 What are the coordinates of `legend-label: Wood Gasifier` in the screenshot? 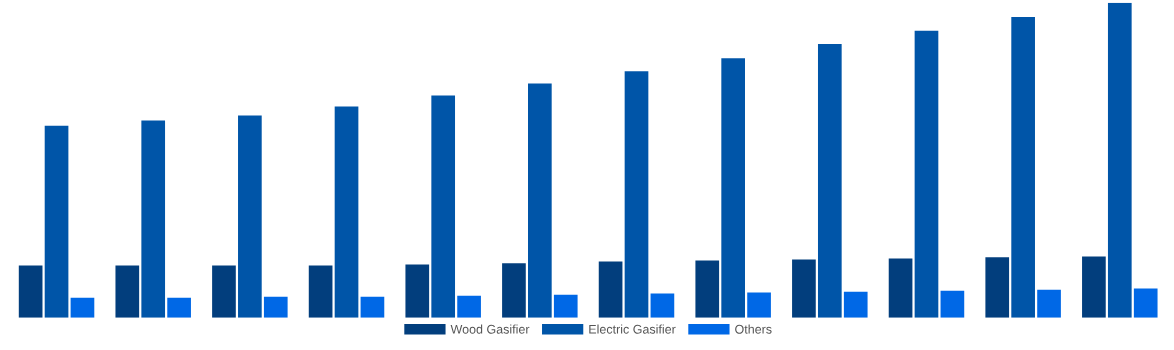 It's located at (490, 329).